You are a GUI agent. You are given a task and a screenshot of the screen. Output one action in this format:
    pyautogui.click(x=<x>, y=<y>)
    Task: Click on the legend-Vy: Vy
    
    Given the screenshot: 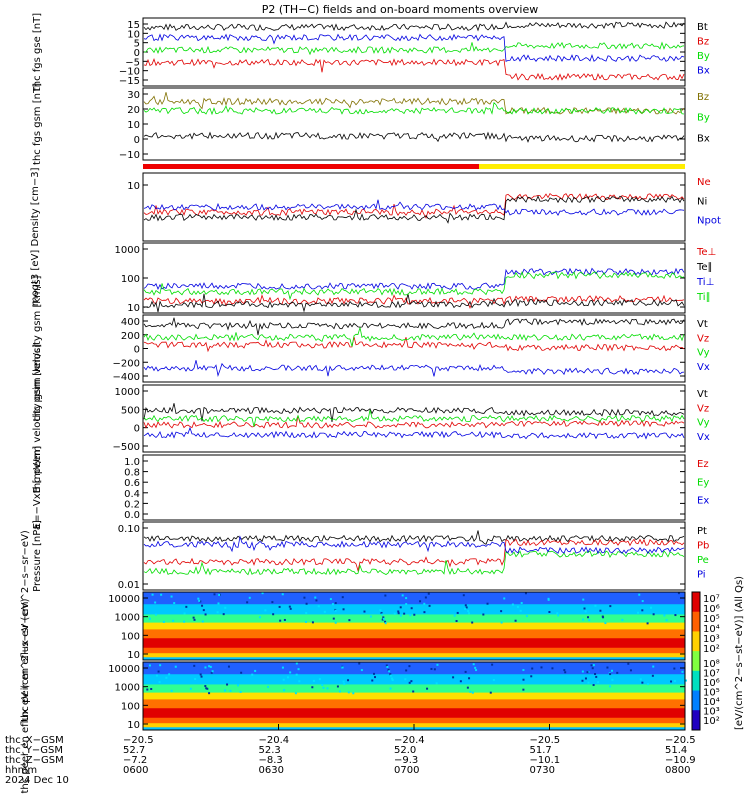 What is the action you would take?
    pyautogui.click(x=703, y=423)
    